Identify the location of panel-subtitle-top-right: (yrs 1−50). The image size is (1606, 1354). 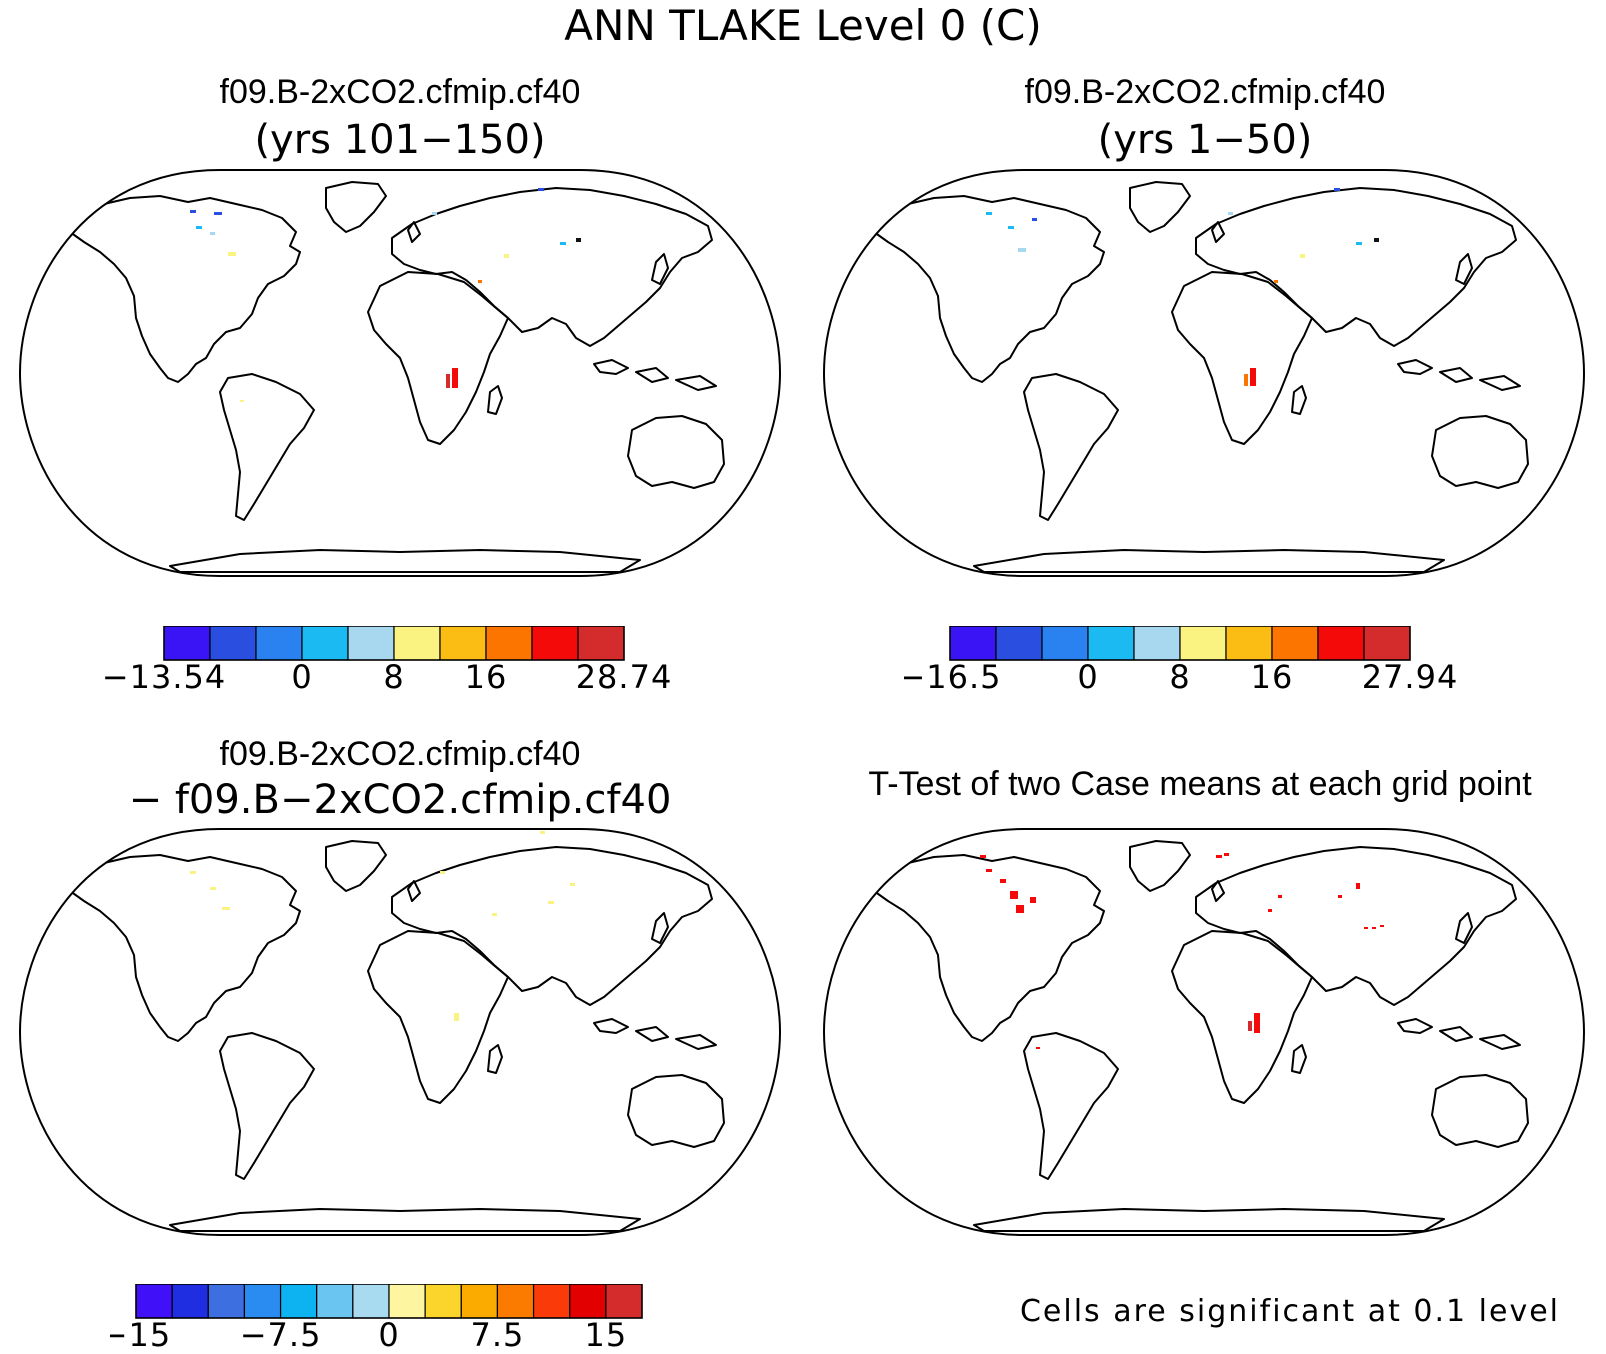
(1205, 140).